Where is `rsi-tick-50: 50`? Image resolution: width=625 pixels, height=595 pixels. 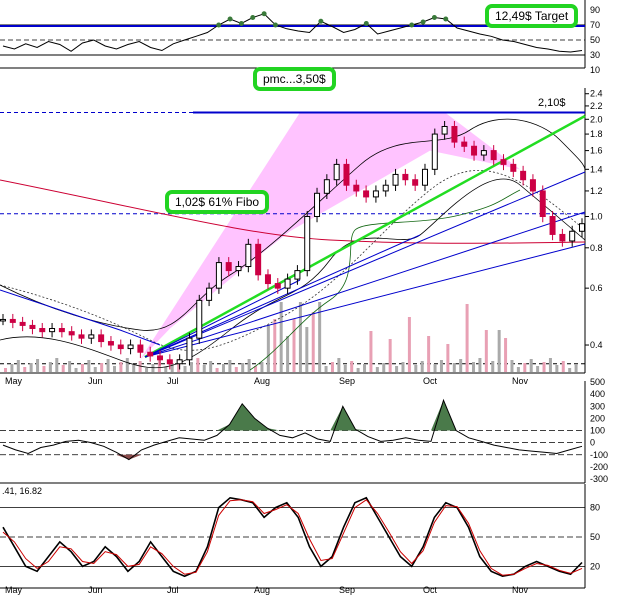 rsi-tick-50: 50 is located at coordinates (595, 40).